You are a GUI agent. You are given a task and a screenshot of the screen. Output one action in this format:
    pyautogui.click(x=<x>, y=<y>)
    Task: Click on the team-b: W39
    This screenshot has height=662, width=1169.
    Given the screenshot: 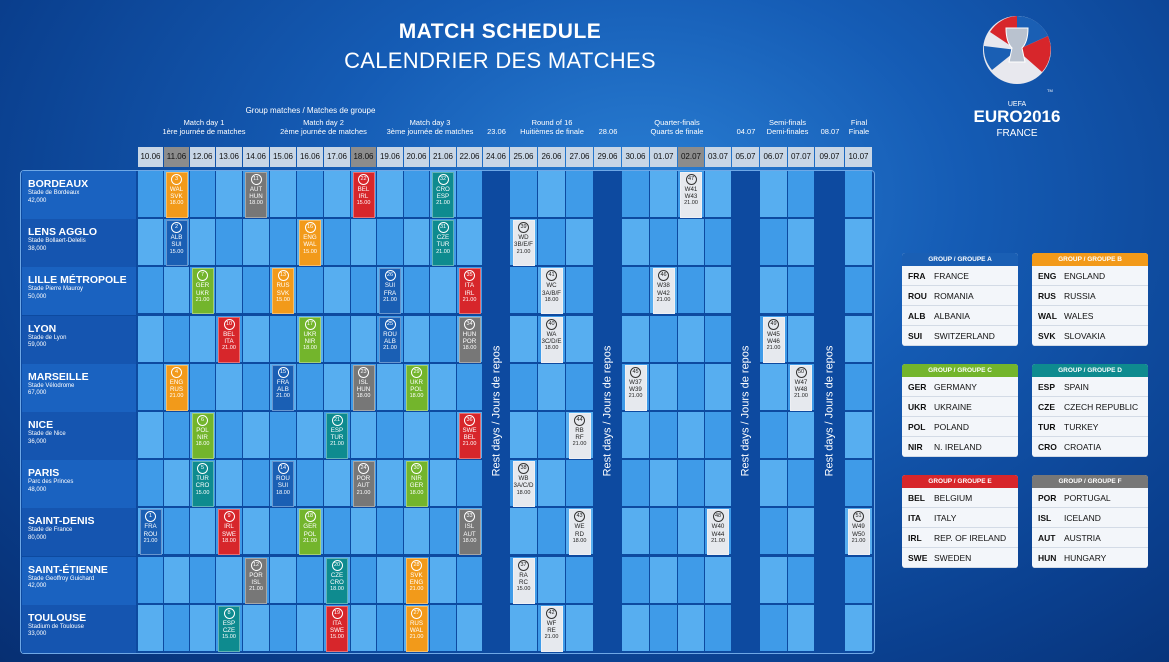 What is the action you would take?
    pyautogui.click(x=635, y=389)
    